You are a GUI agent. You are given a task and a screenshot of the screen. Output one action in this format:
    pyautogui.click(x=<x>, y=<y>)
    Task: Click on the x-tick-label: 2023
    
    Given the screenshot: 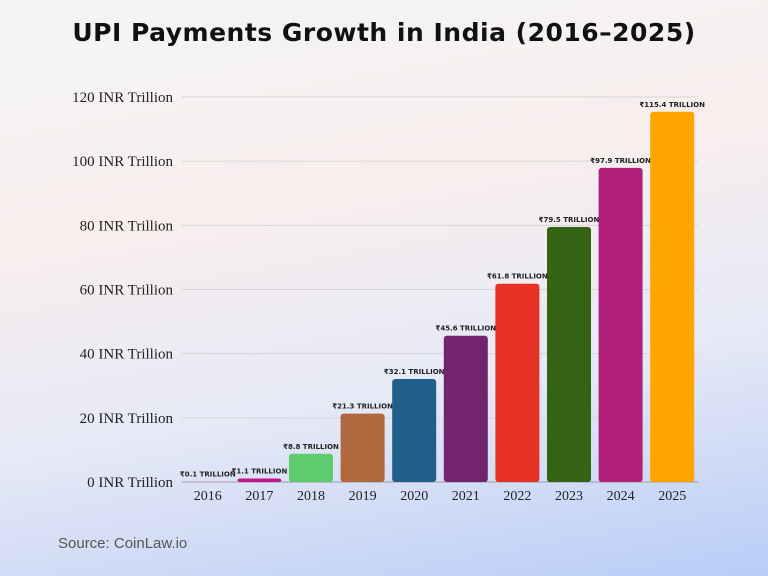 What is the action you would take?
    pyautogui.click(x=569, y=496)
    